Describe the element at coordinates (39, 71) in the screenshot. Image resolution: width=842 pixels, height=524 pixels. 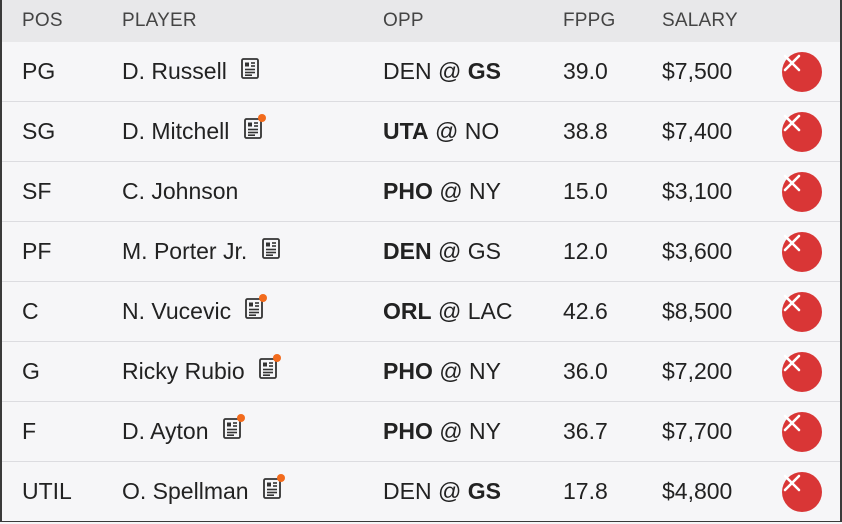
I see `position-label: PG` at that location.